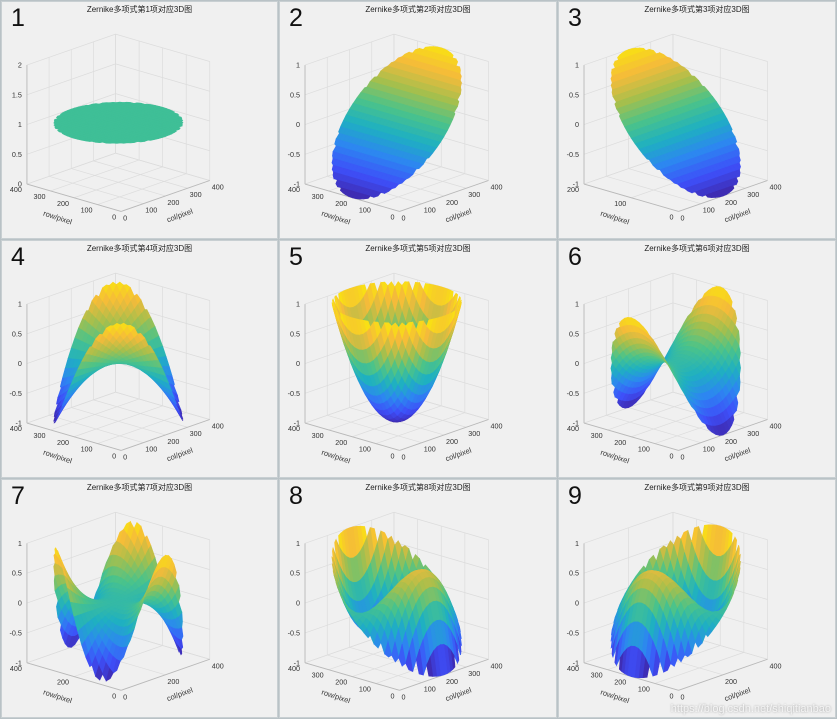  Describe the element at coordinates (335, 218) in the screenshot. I see `y-axis-label: row/pixel` at that location.